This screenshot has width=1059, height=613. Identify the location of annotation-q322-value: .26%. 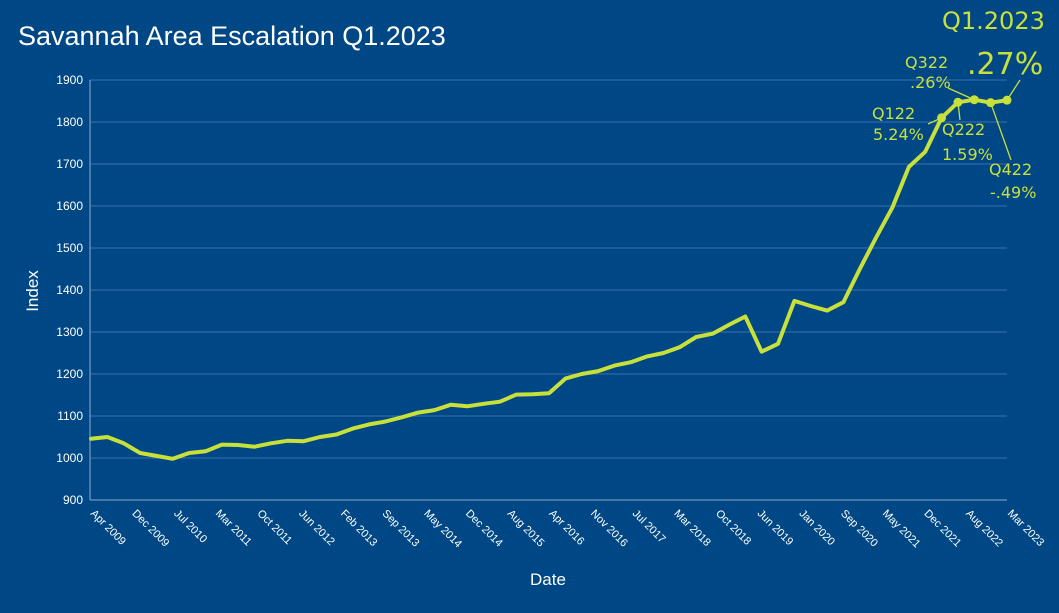
(930, 82).